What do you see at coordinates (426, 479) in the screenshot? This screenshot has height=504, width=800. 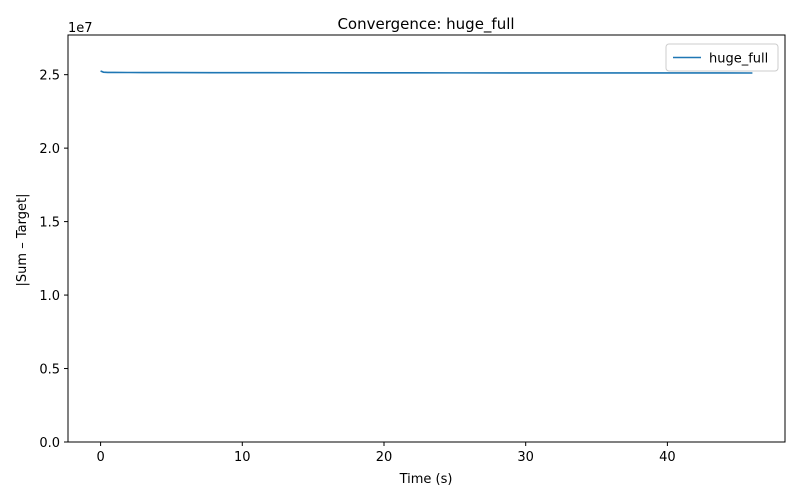 I see `x-axis-label: Time (s)` at bounding box center [426, 479].